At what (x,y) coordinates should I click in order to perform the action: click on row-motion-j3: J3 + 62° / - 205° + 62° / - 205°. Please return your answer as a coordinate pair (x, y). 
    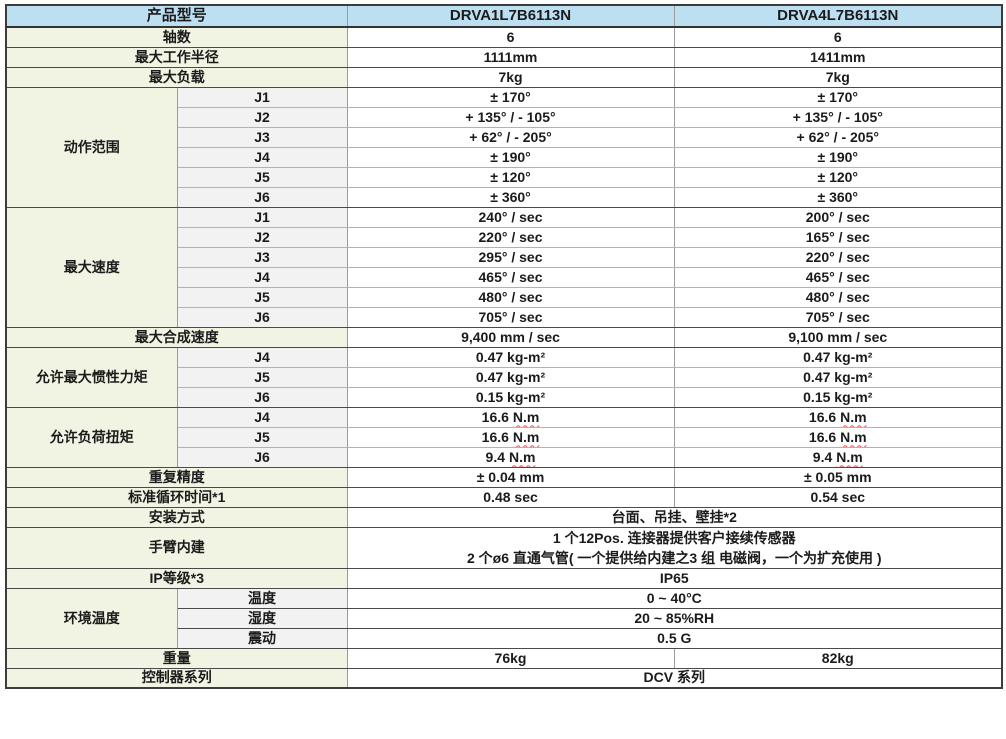
    Looking at the image, I should click on (504, 137).